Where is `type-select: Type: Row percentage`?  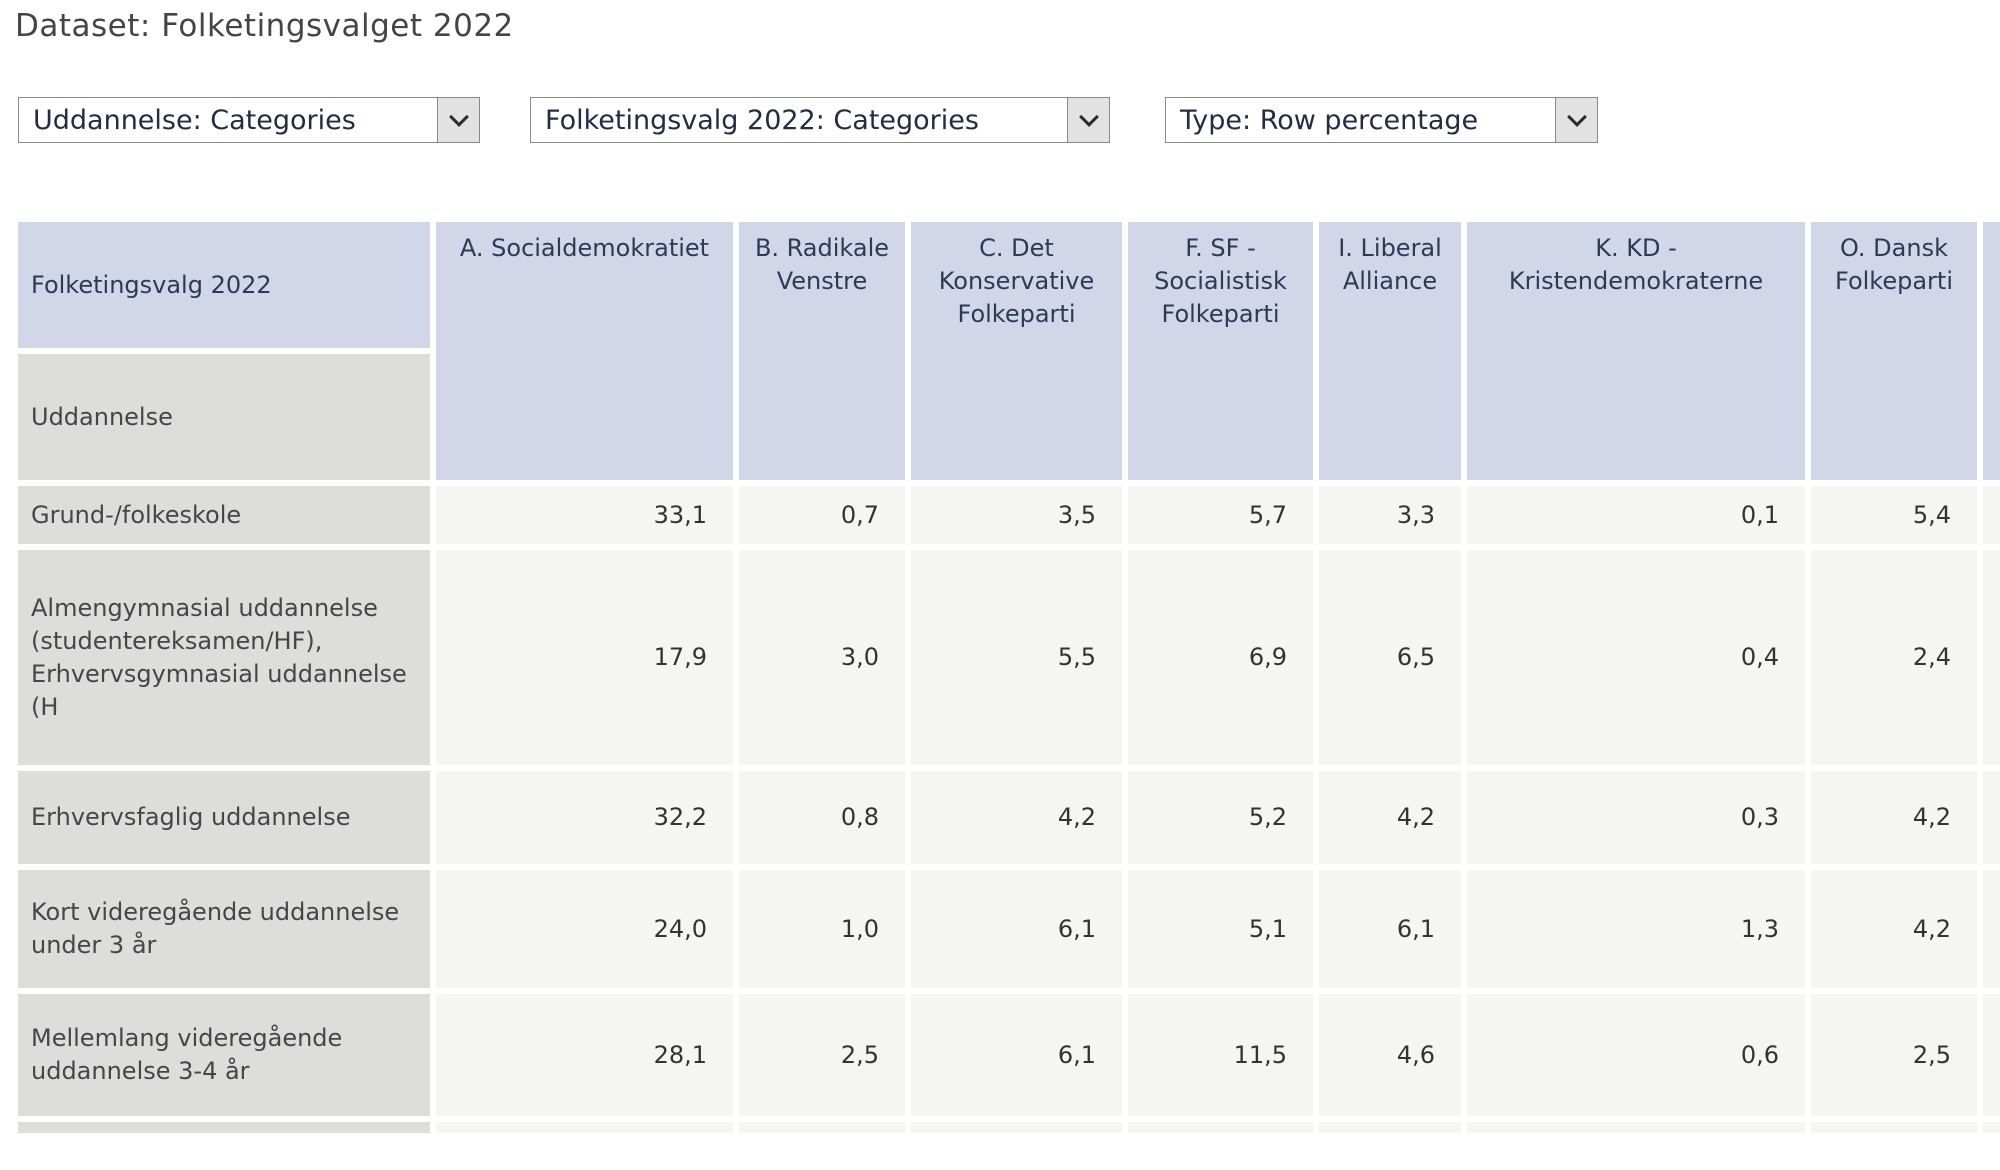 type-select: Type: Row percentage is located at coordinates (1381, 120).